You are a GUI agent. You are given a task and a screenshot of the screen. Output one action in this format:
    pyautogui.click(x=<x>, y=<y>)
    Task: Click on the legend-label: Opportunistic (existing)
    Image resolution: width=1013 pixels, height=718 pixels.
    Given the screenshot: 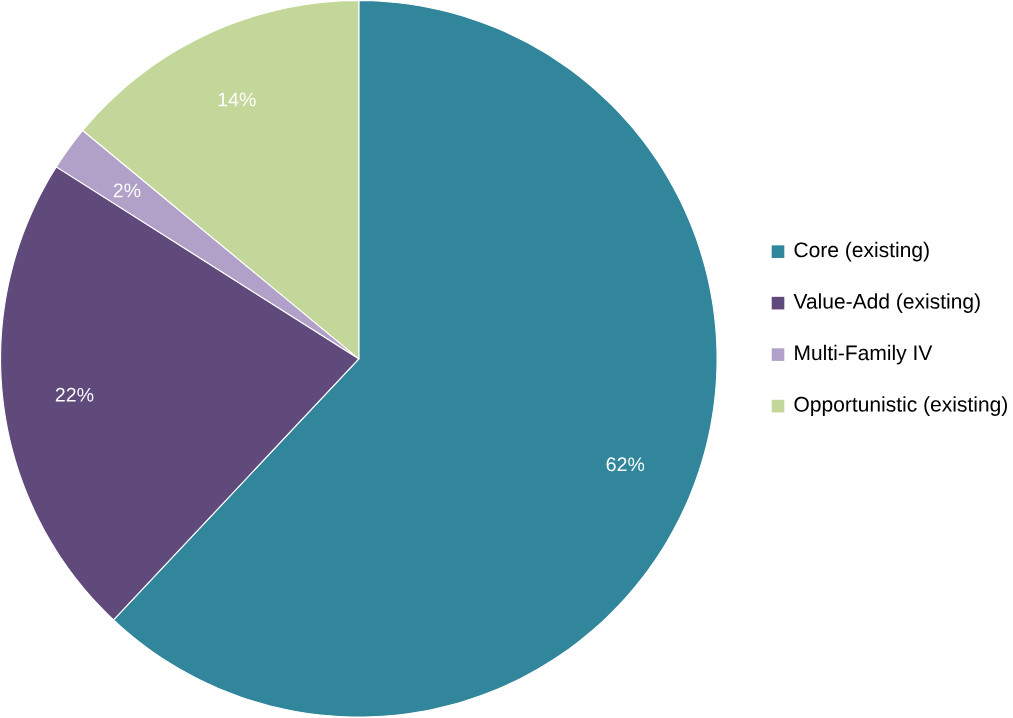 What is the action you would take?
    pyautogui.click(x=900, y=406)
    